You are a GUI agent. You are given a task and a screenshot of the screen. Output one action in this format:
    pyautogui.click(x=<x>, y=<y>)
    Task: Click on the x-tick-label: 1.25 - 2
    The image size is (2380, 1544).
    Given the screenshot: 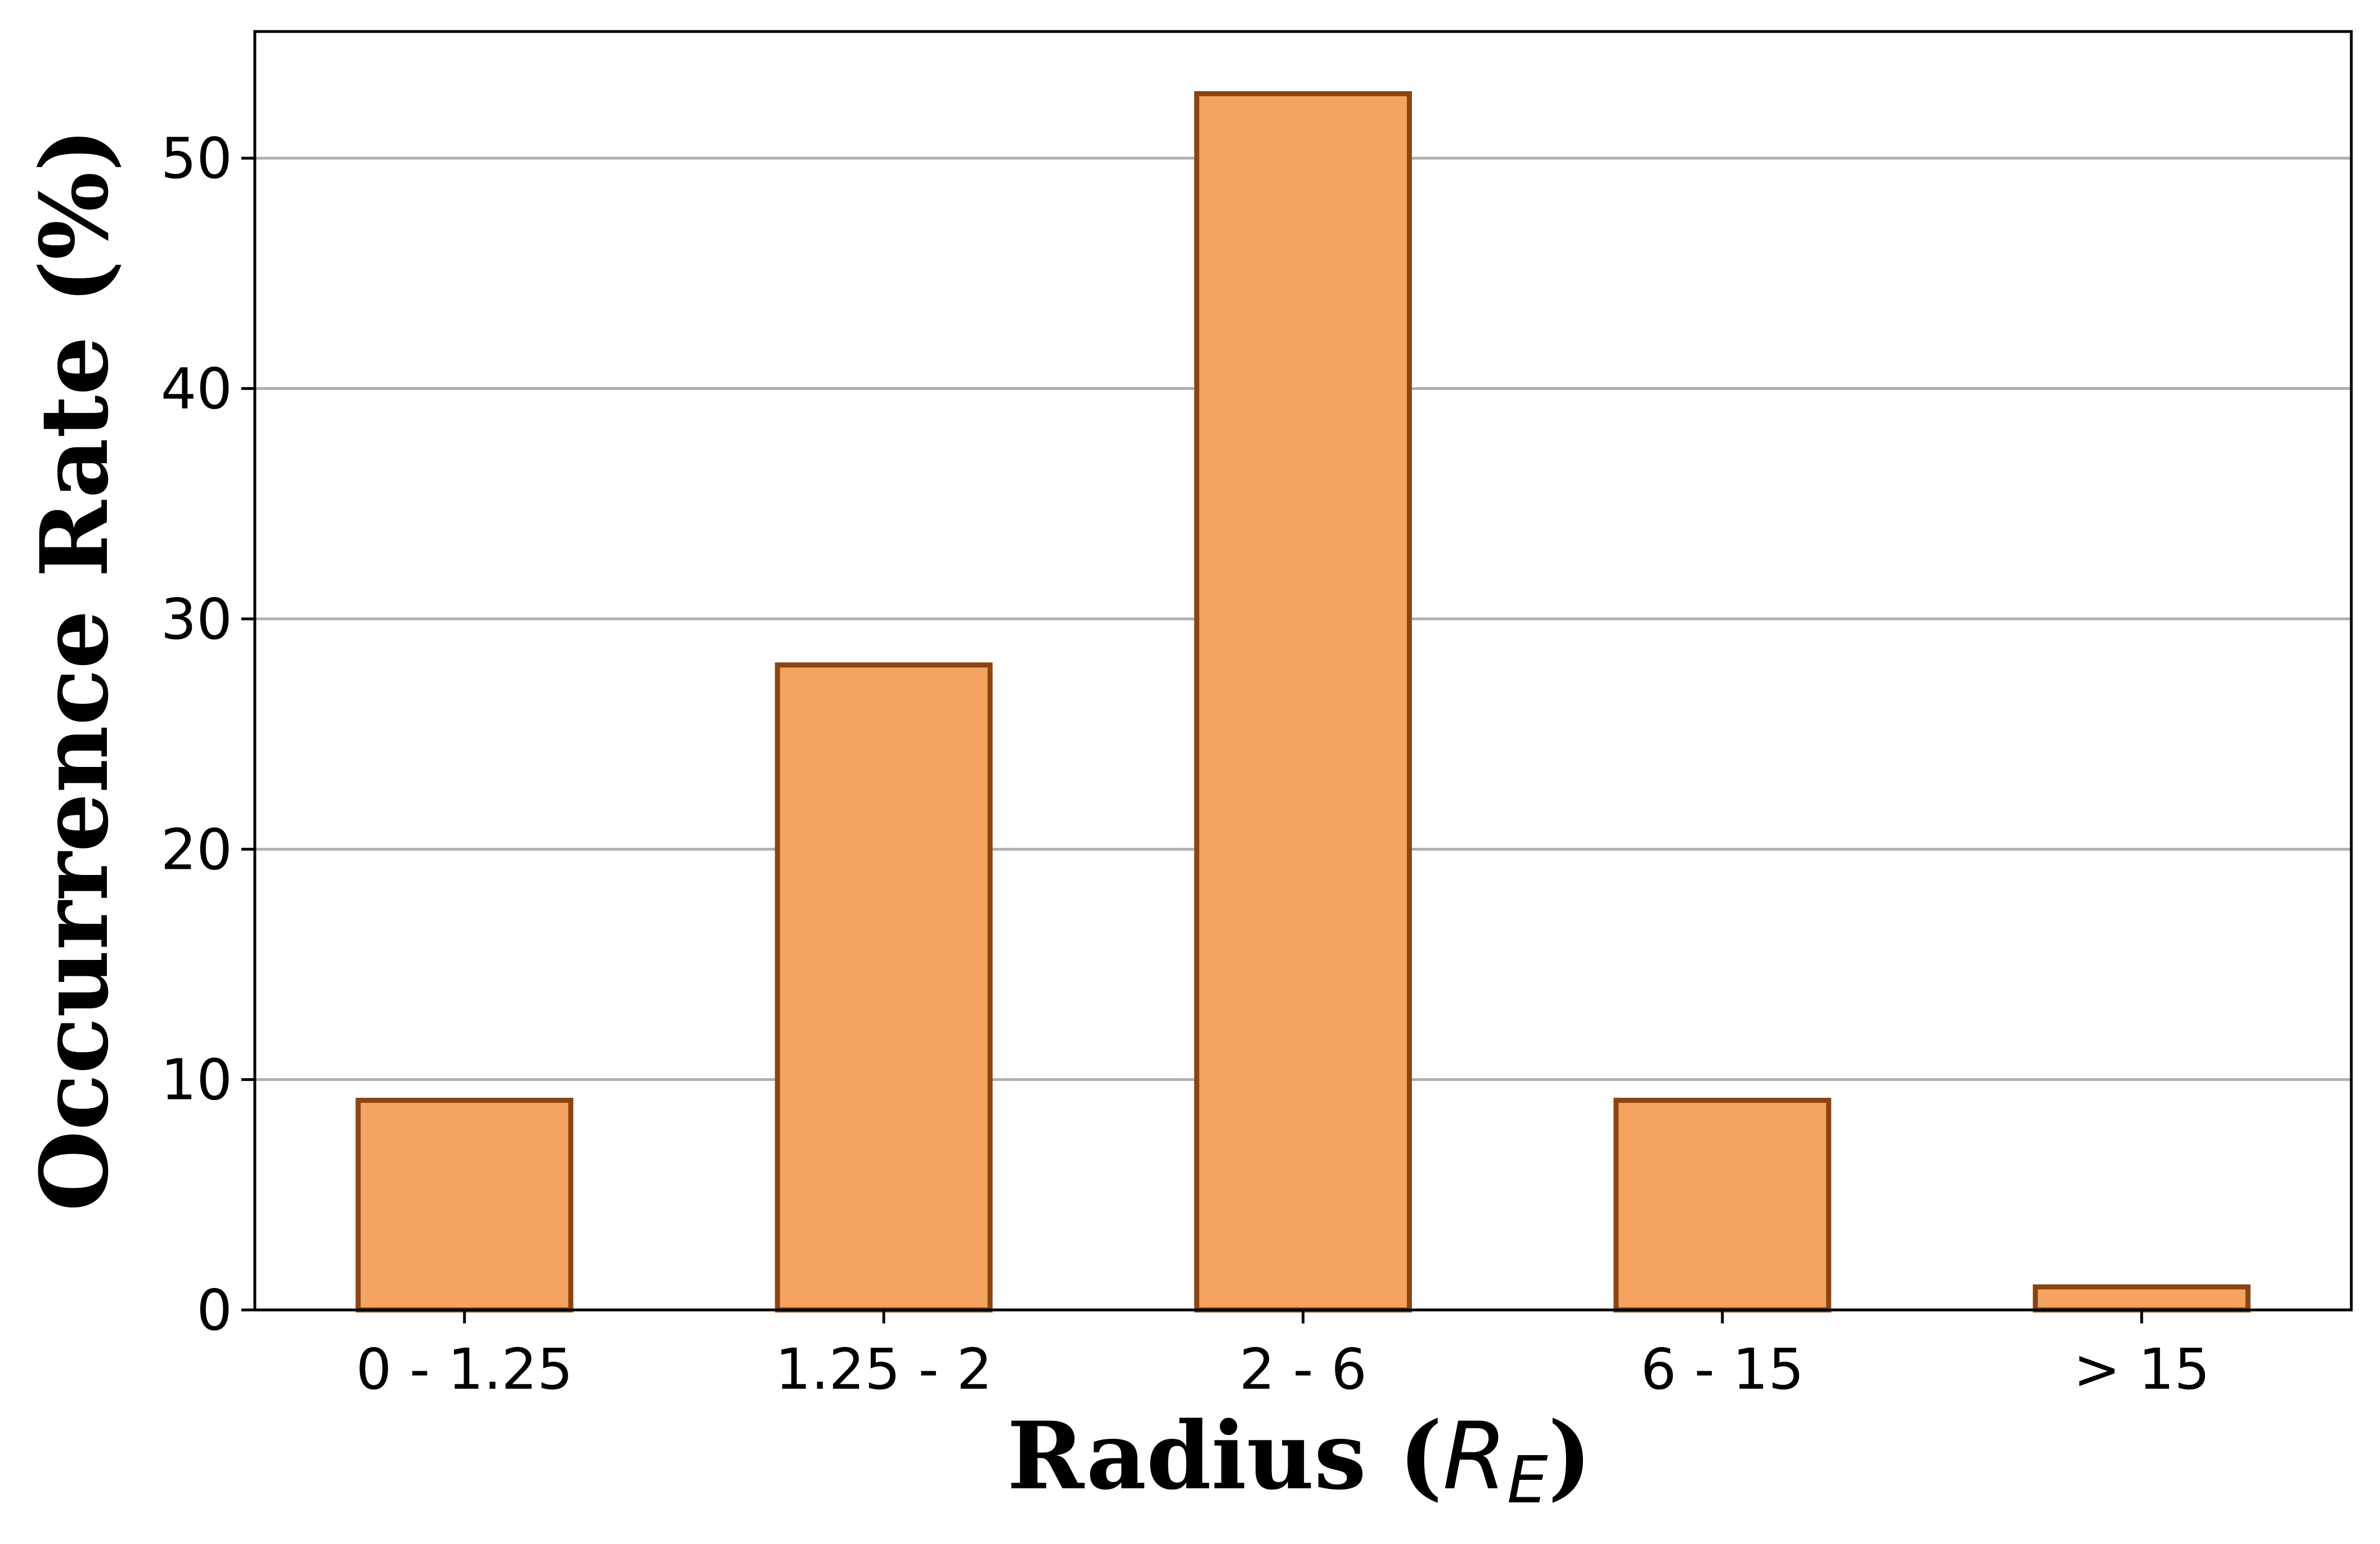 What is the action you would take?
    pyautogui.click(x=883, y=1369)
    